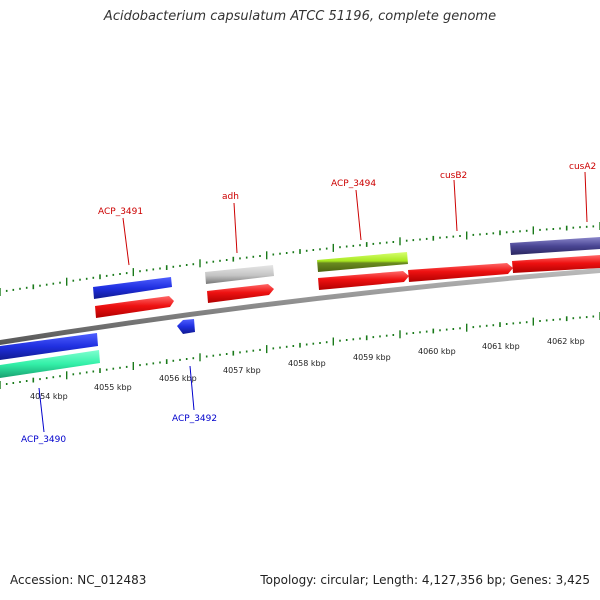 The height and width of the screenshot is (600, 600). Describe the element at coordinates (307, 363) in the screenshot. I see `ruler-label: 4058 kbp` at that location.